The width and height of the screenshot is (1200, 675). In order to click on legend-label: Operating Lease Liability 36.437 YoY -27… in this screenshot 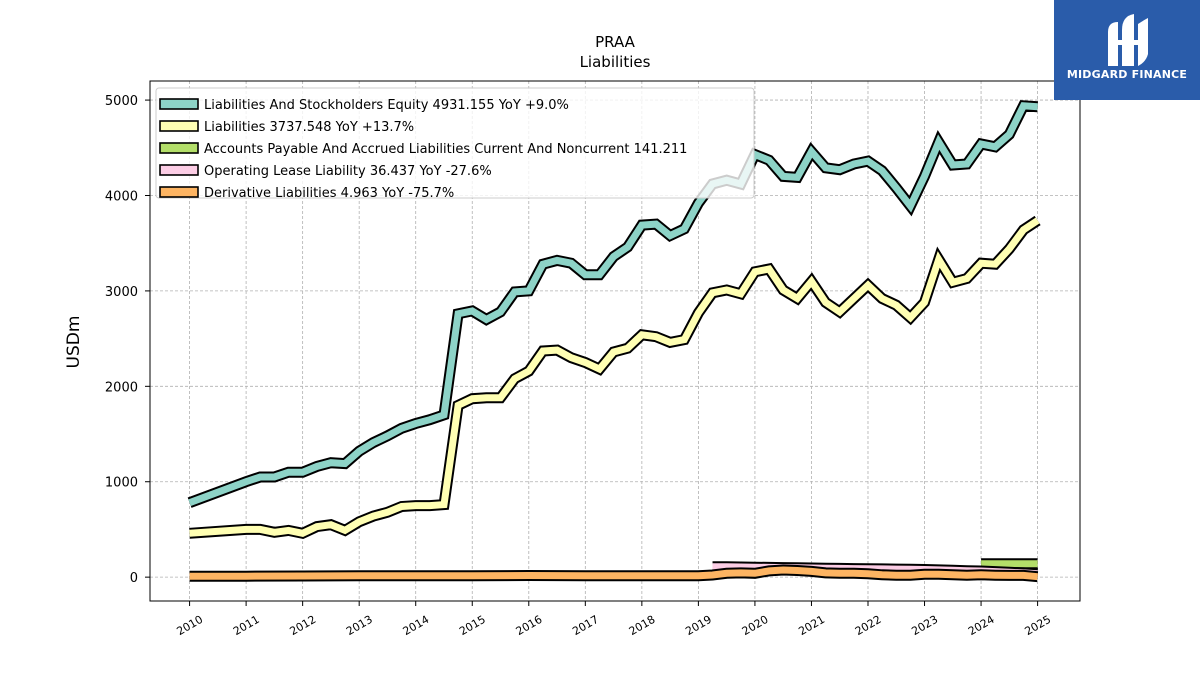, I will do `click(348, 171)`.